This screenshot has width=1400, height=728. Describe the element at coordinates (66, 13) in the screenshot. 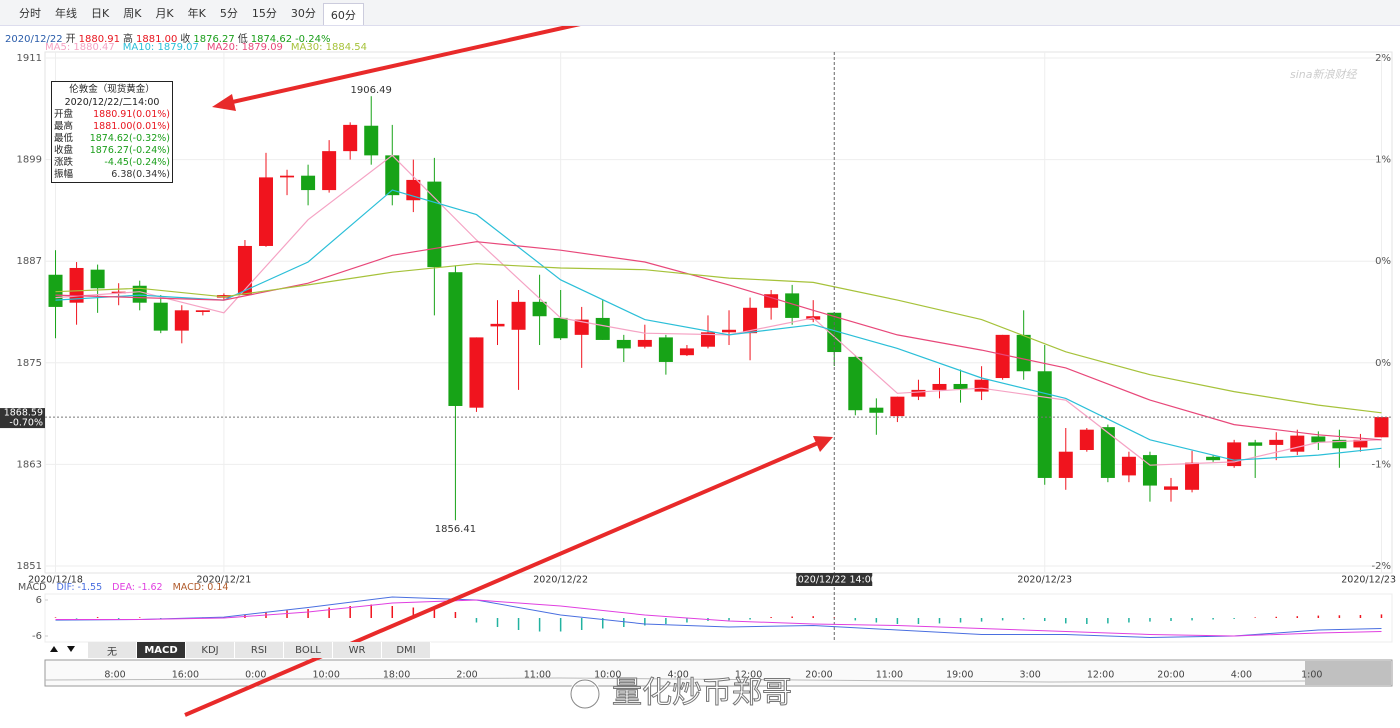

I see `period-tab: 年线` at that location.